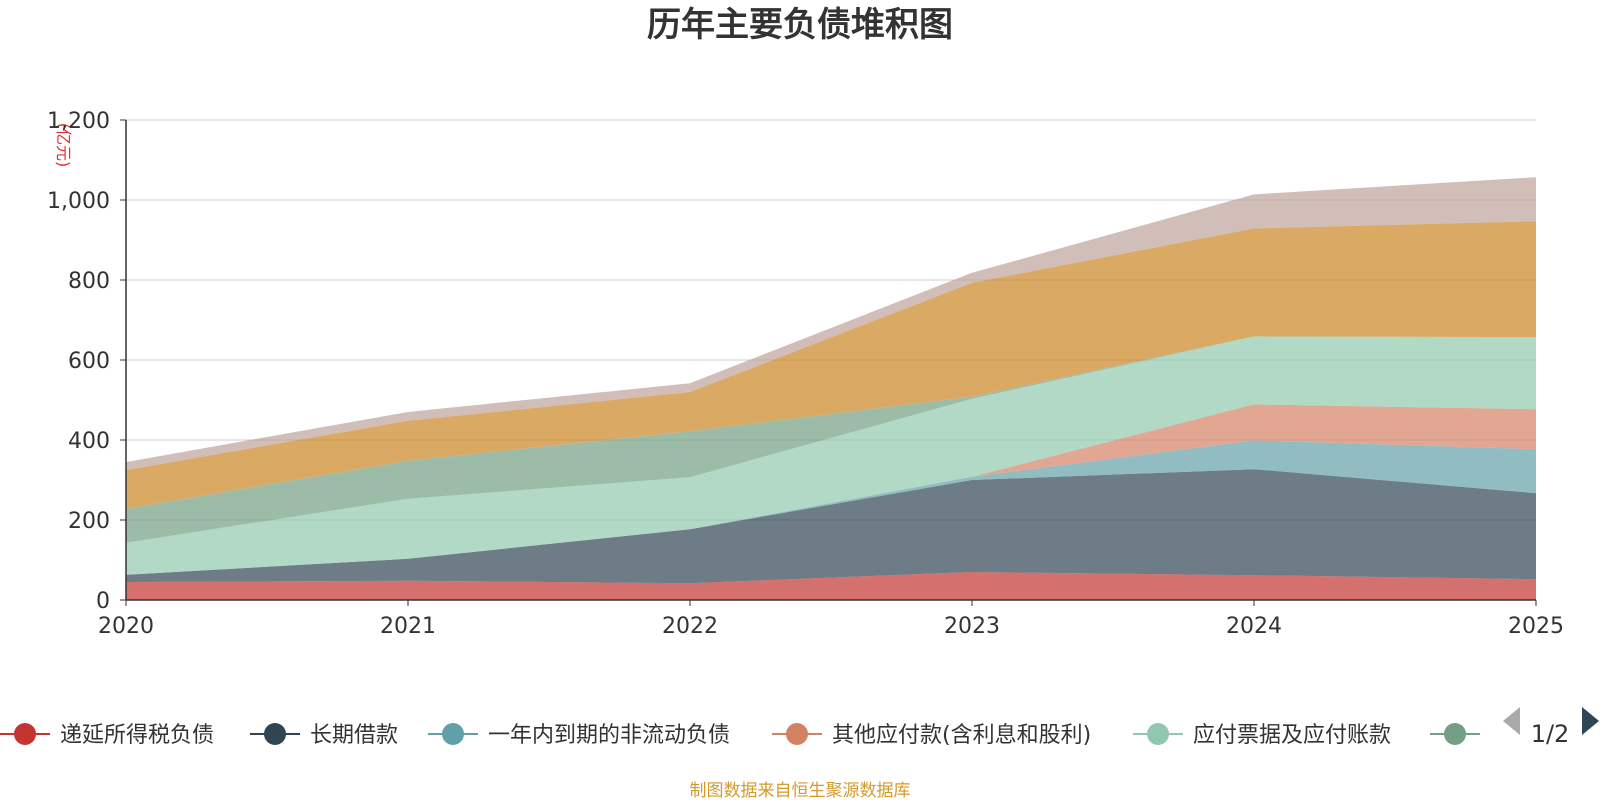  I want to click on legend-page-indicator: 1/2, so click(1550, 734).